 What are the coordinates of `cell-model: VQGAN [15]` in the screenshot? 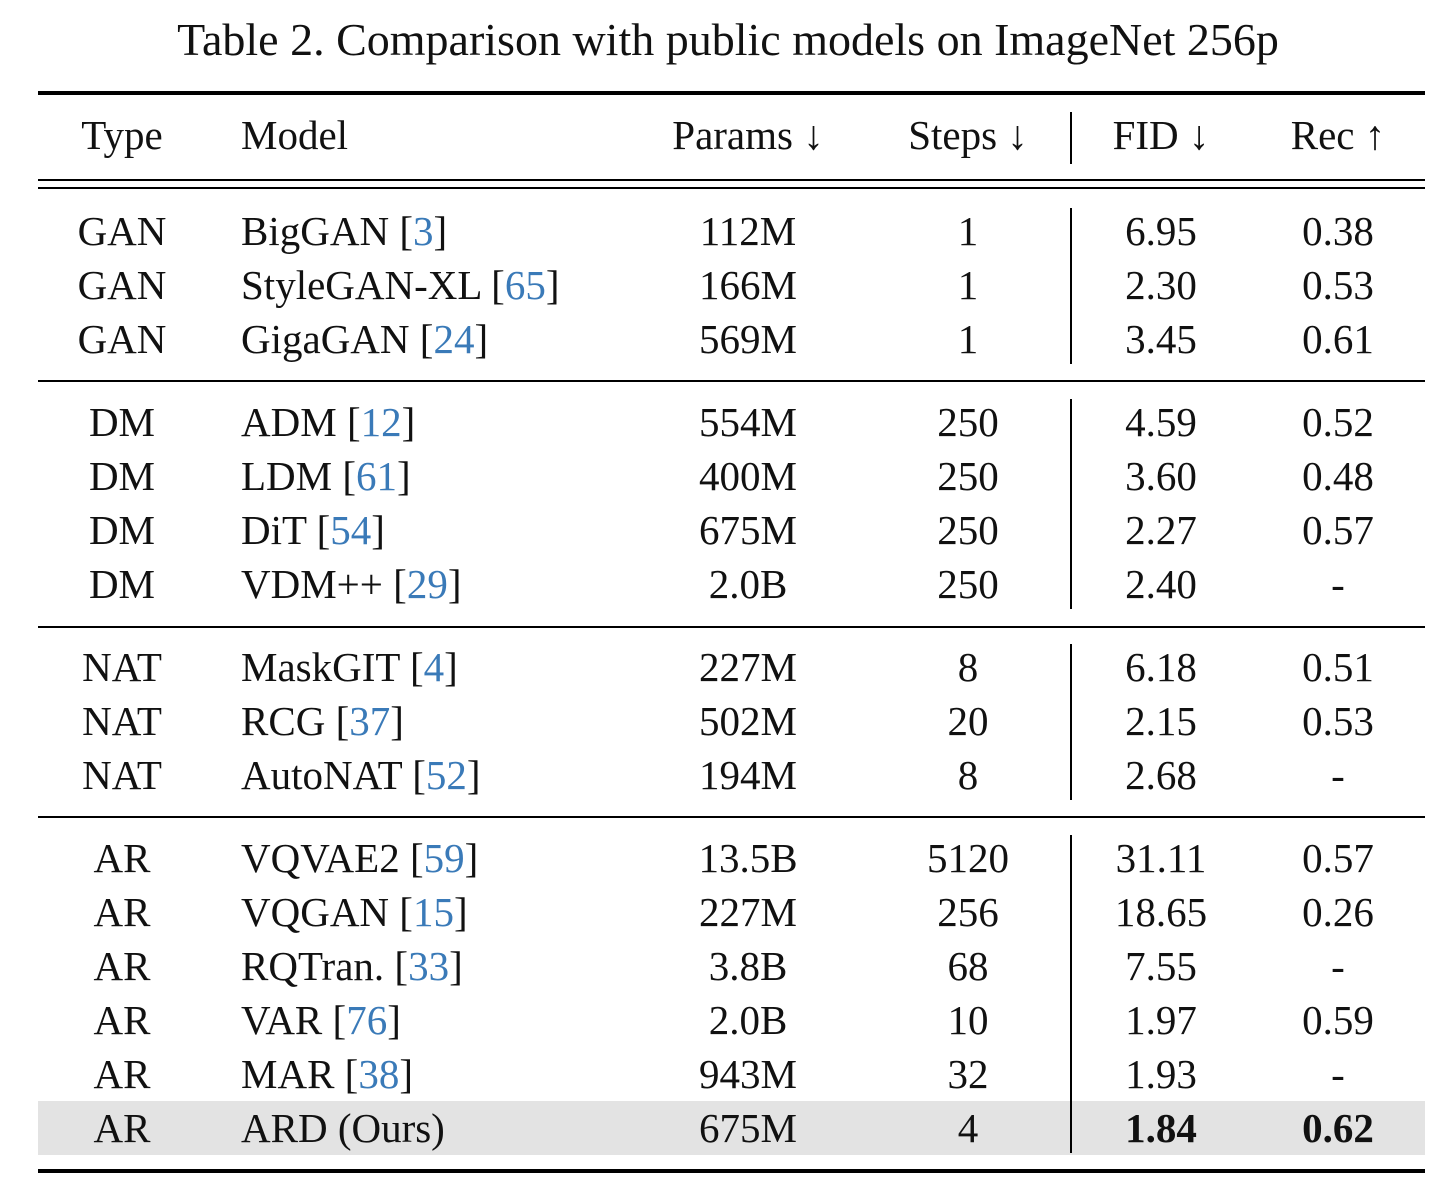 It's located at (354, 912).